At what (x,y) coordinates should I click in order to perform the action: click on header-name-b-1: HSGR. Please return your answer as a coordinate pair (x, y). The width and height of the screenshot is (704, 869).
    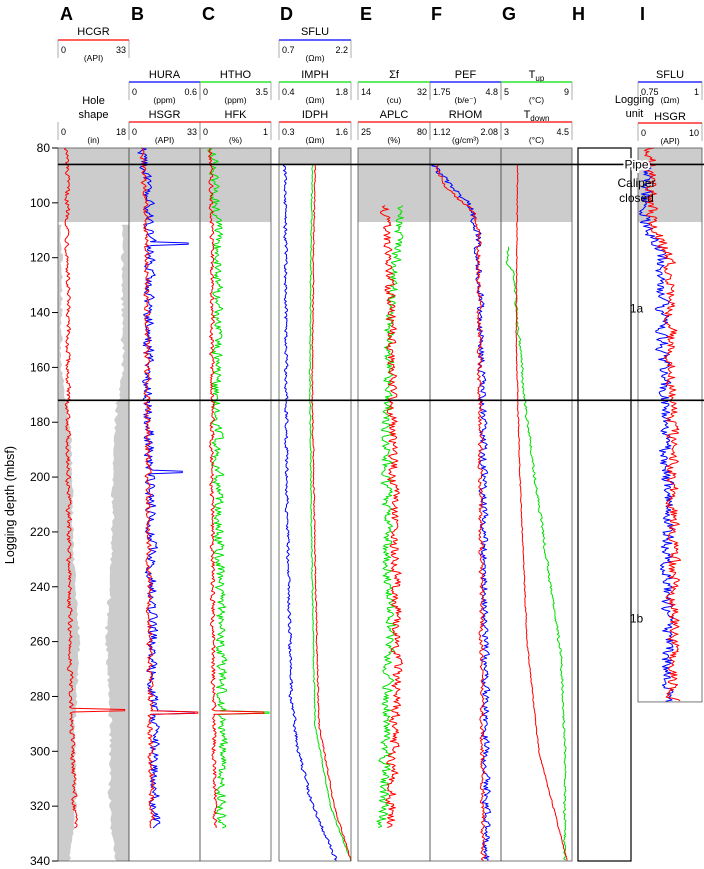
    Looking at the image, I should click on (165, 115).